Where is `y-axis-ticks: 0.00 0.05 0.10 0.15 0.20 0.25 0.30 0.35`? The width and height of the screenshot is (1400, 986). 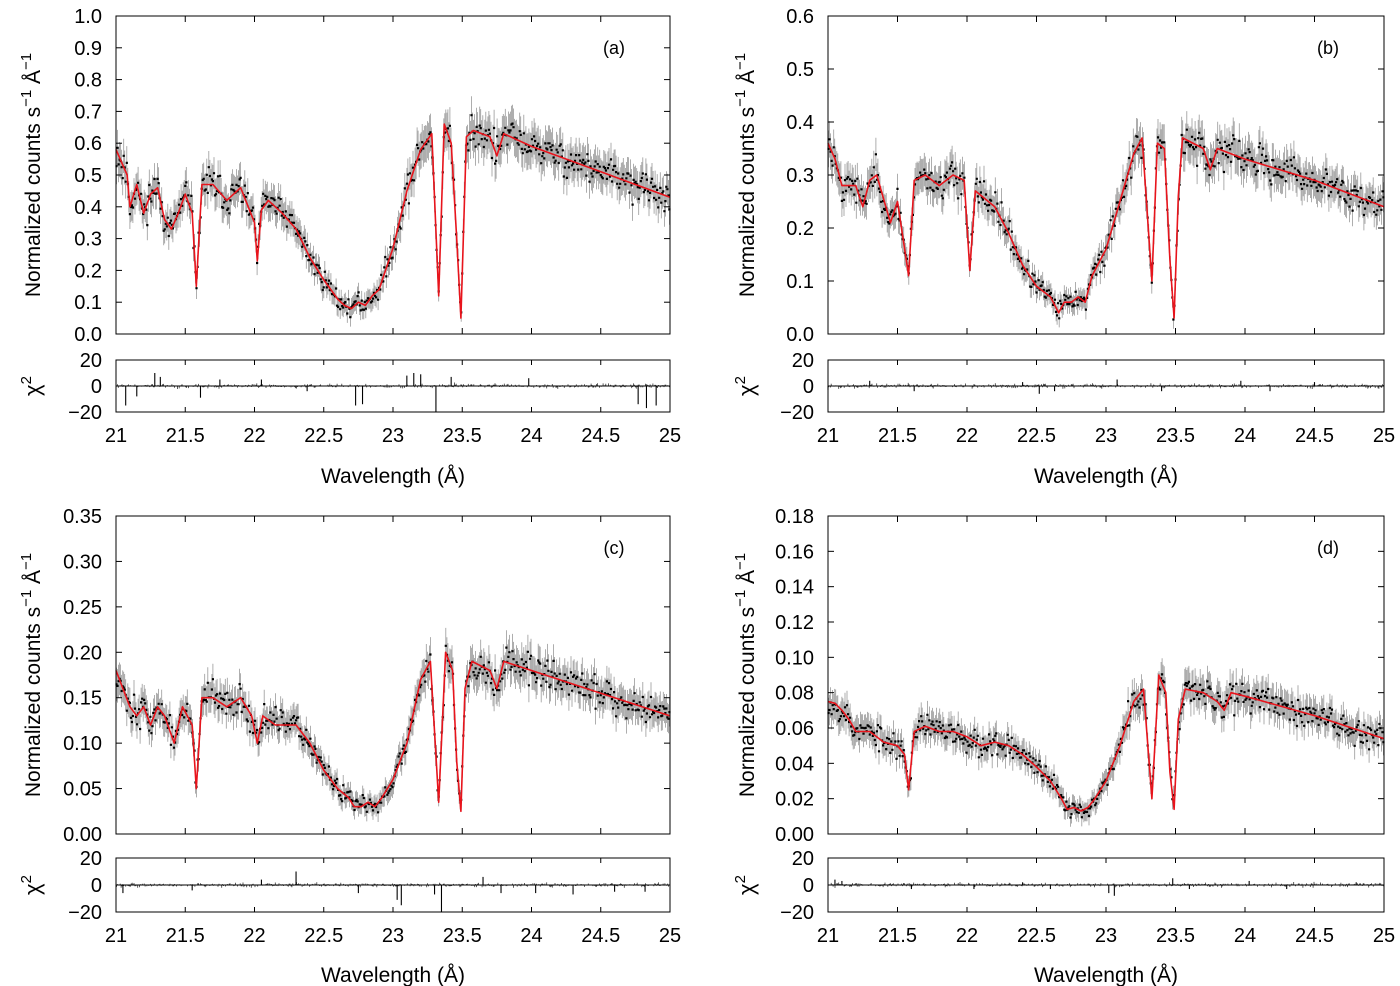
y-axis-ticks: 0.00 0.05 0.10 0.15 0.20 0.25 0.30 0.35 is located at coordinates (366, 676).